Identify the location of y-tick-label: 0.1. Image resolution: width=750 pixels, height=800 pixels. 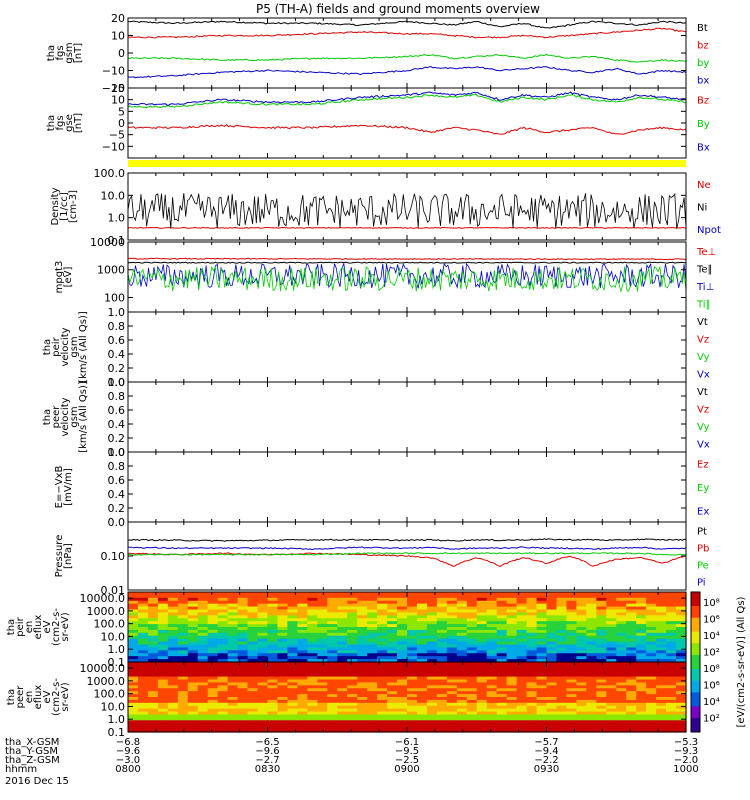
(117, 662).